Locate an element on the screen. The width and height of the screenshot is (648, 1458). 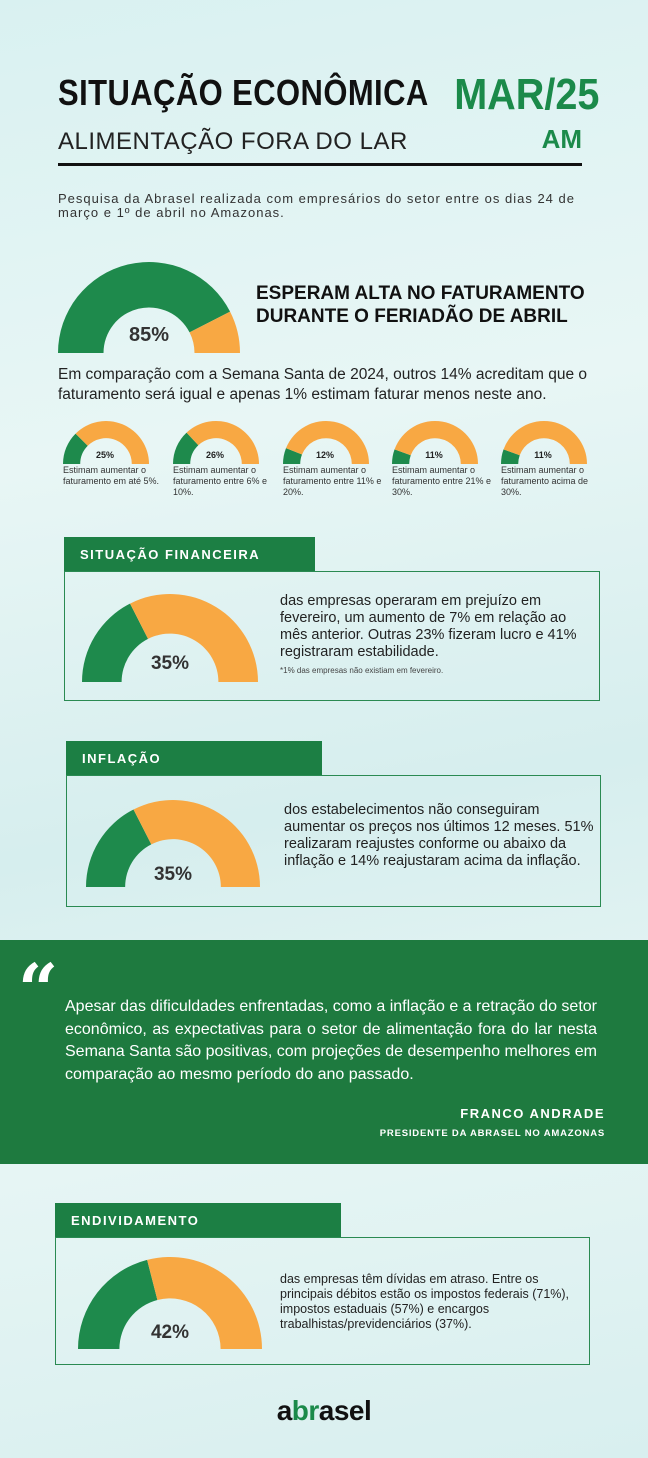
endividamento-box is located at coordinates (322, 1301).